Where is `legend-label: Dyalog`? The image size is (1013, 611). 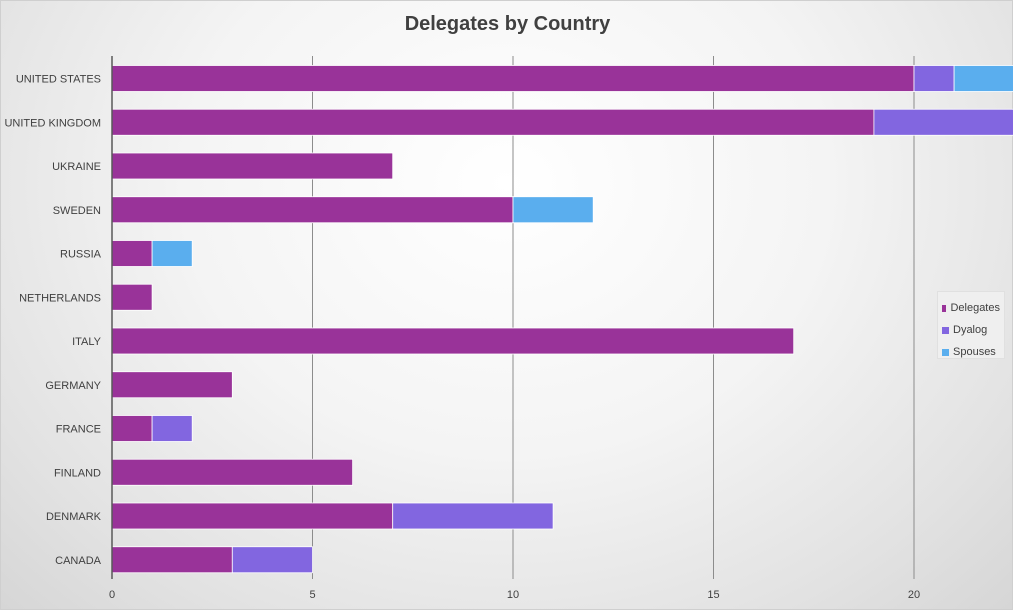
legend-label: Dyalog is located at coordinates (970, 330).